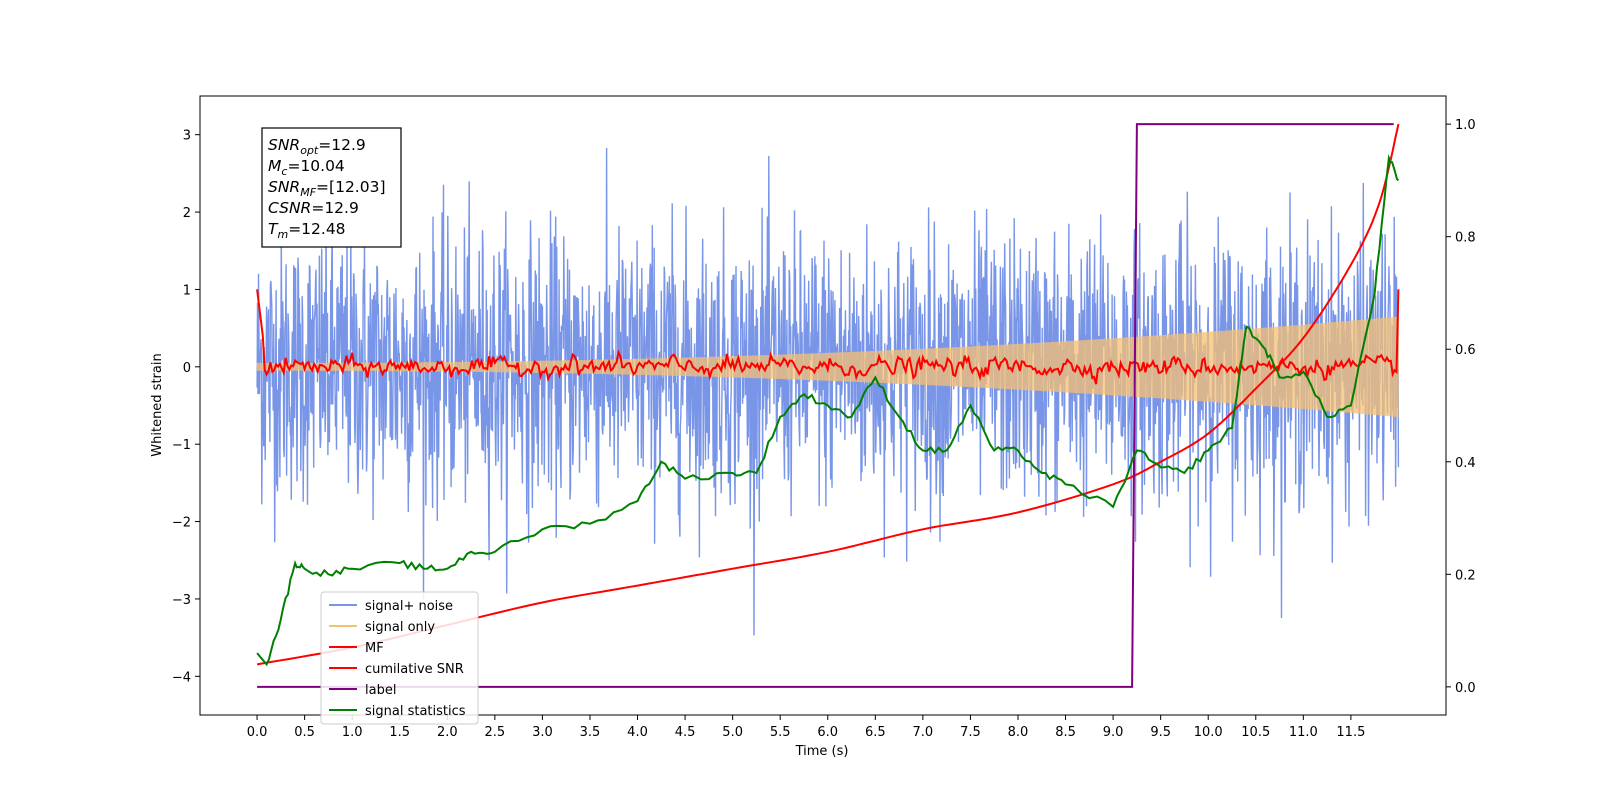  I want to click on y-axis-left: 3 2 1 0 −4 −3 −2 −1, so click(186, 407).